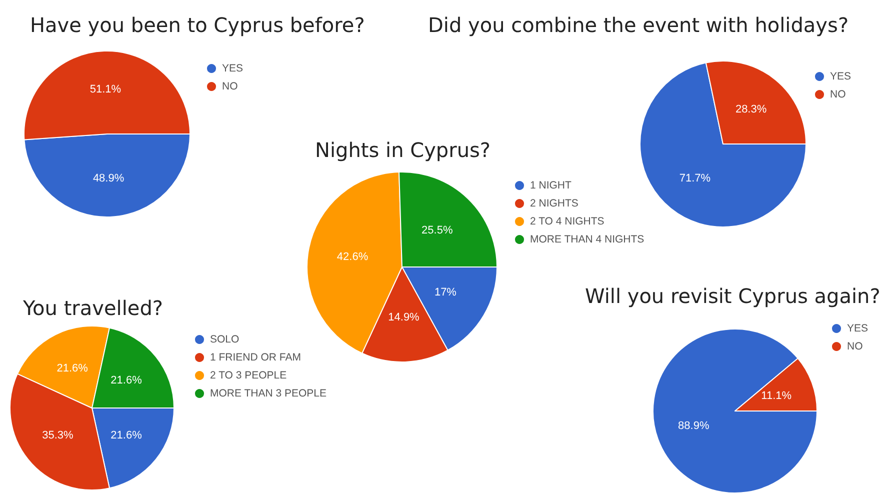 The image size is (896, 496). What do you see at coordinates (437, 230) in the screenshot?
I see `data-label: 25.5%` at bounding box center [437, 230].